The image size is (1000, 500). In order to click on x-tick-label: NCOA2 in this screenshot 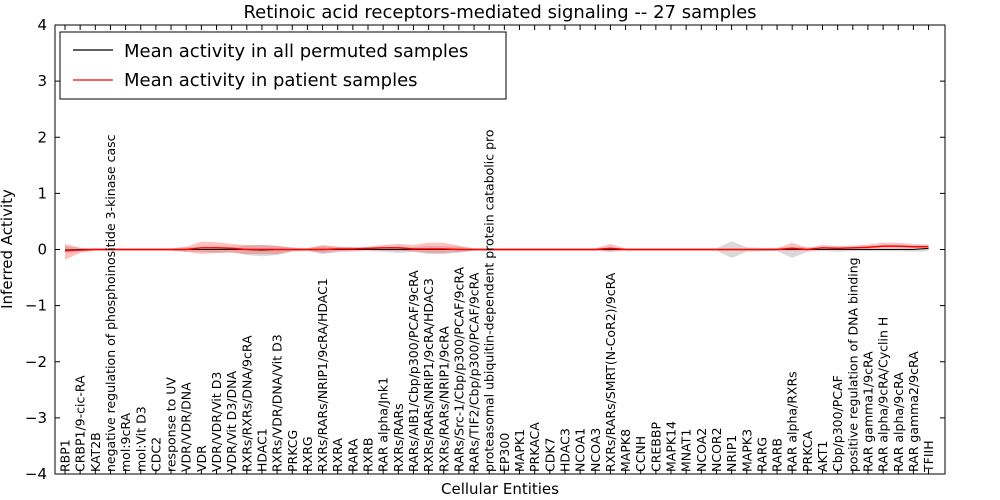, I will do `click(701, 450)`.